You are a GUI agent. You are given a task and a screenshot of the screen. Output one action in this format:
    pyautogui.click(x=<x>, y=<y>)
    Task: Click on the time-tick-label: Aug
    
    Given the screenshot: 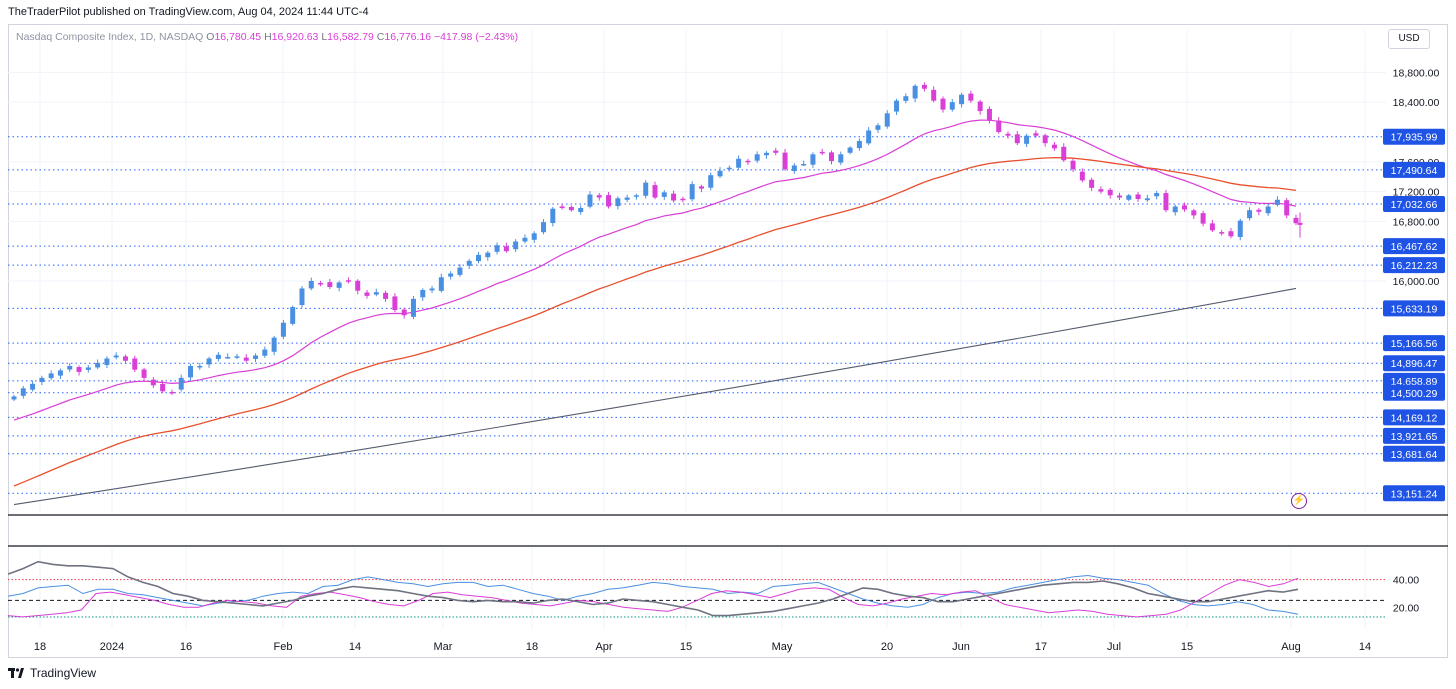 What is the action you would take?
    pyautogui.click(x=1291, y=647)
    